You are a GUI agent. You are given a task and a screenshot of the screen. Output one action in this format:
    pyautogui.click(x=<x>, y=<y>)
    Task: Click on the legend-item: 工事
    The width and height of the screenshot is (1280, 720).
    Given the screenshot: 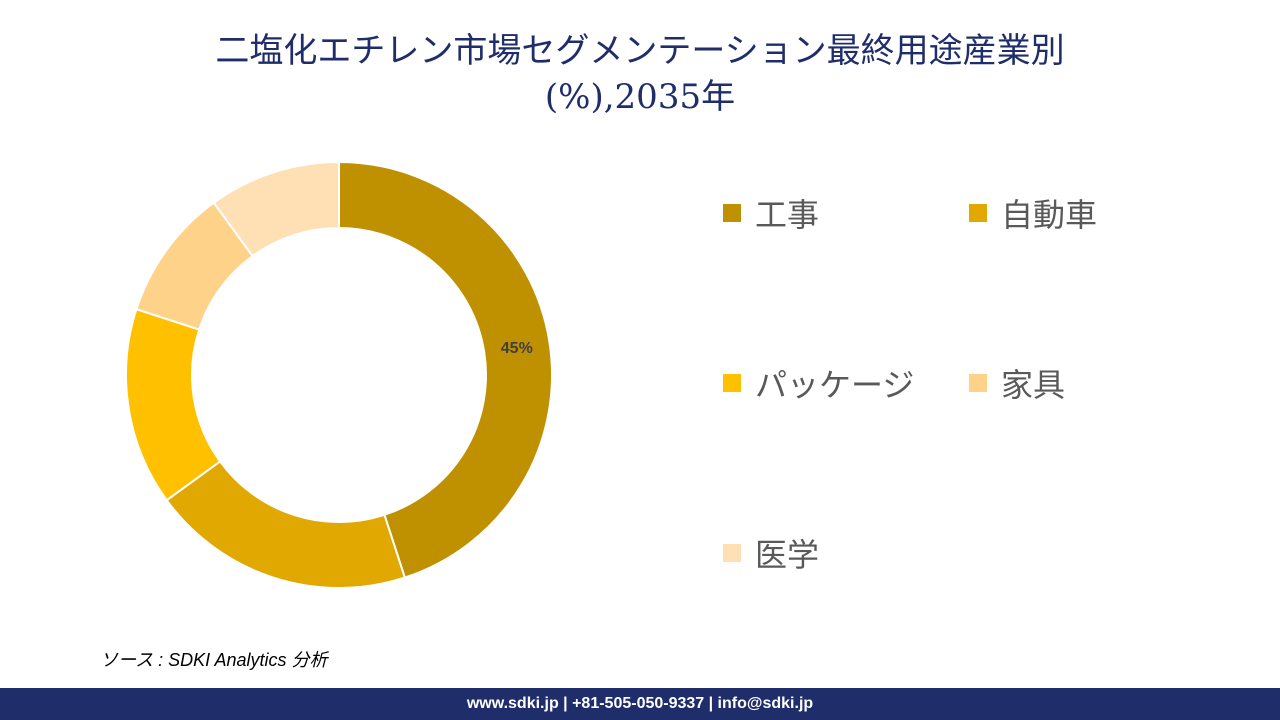 What is the action you would take?
    pyautogui.click(x=771, y=213)
    